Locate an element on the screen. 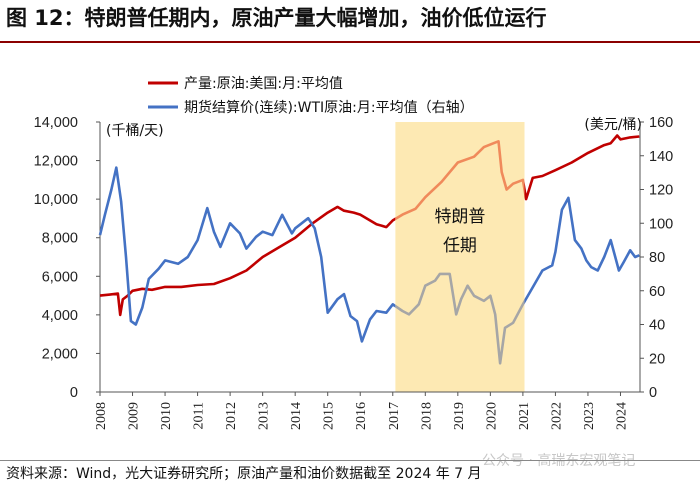  x-tick-label: 2019 is located at coordinates (459, 416).